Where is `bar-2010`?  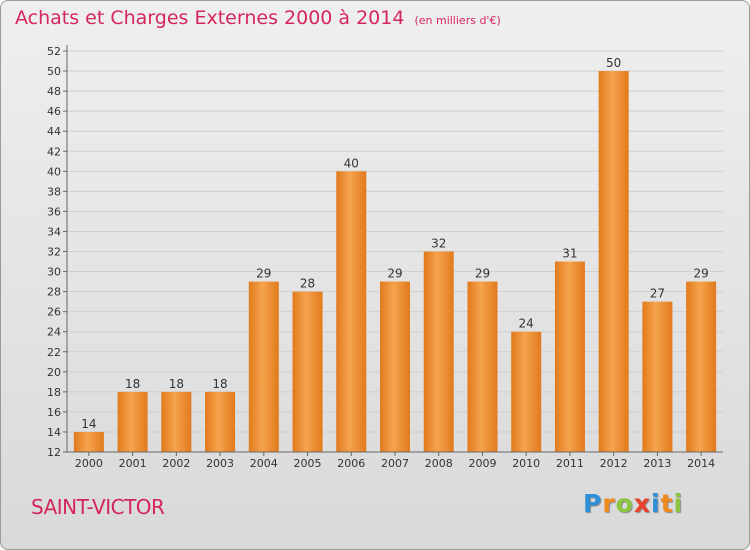
bar-2010 is located at coordinates (526, 391).